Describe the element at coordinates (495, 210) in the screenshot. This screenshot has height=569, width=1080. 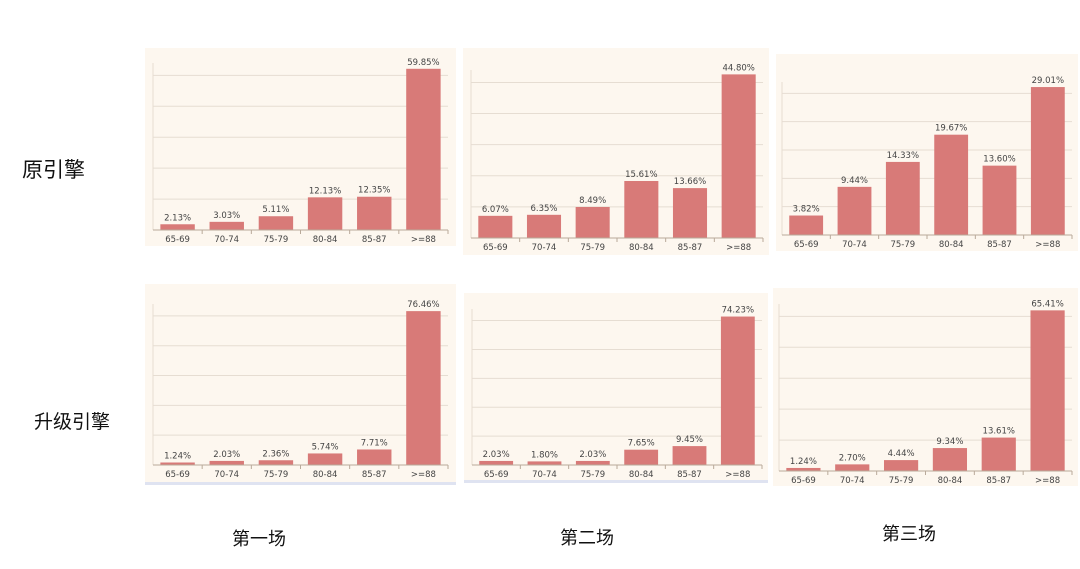
I see `data-label: 6.07%` at that location.